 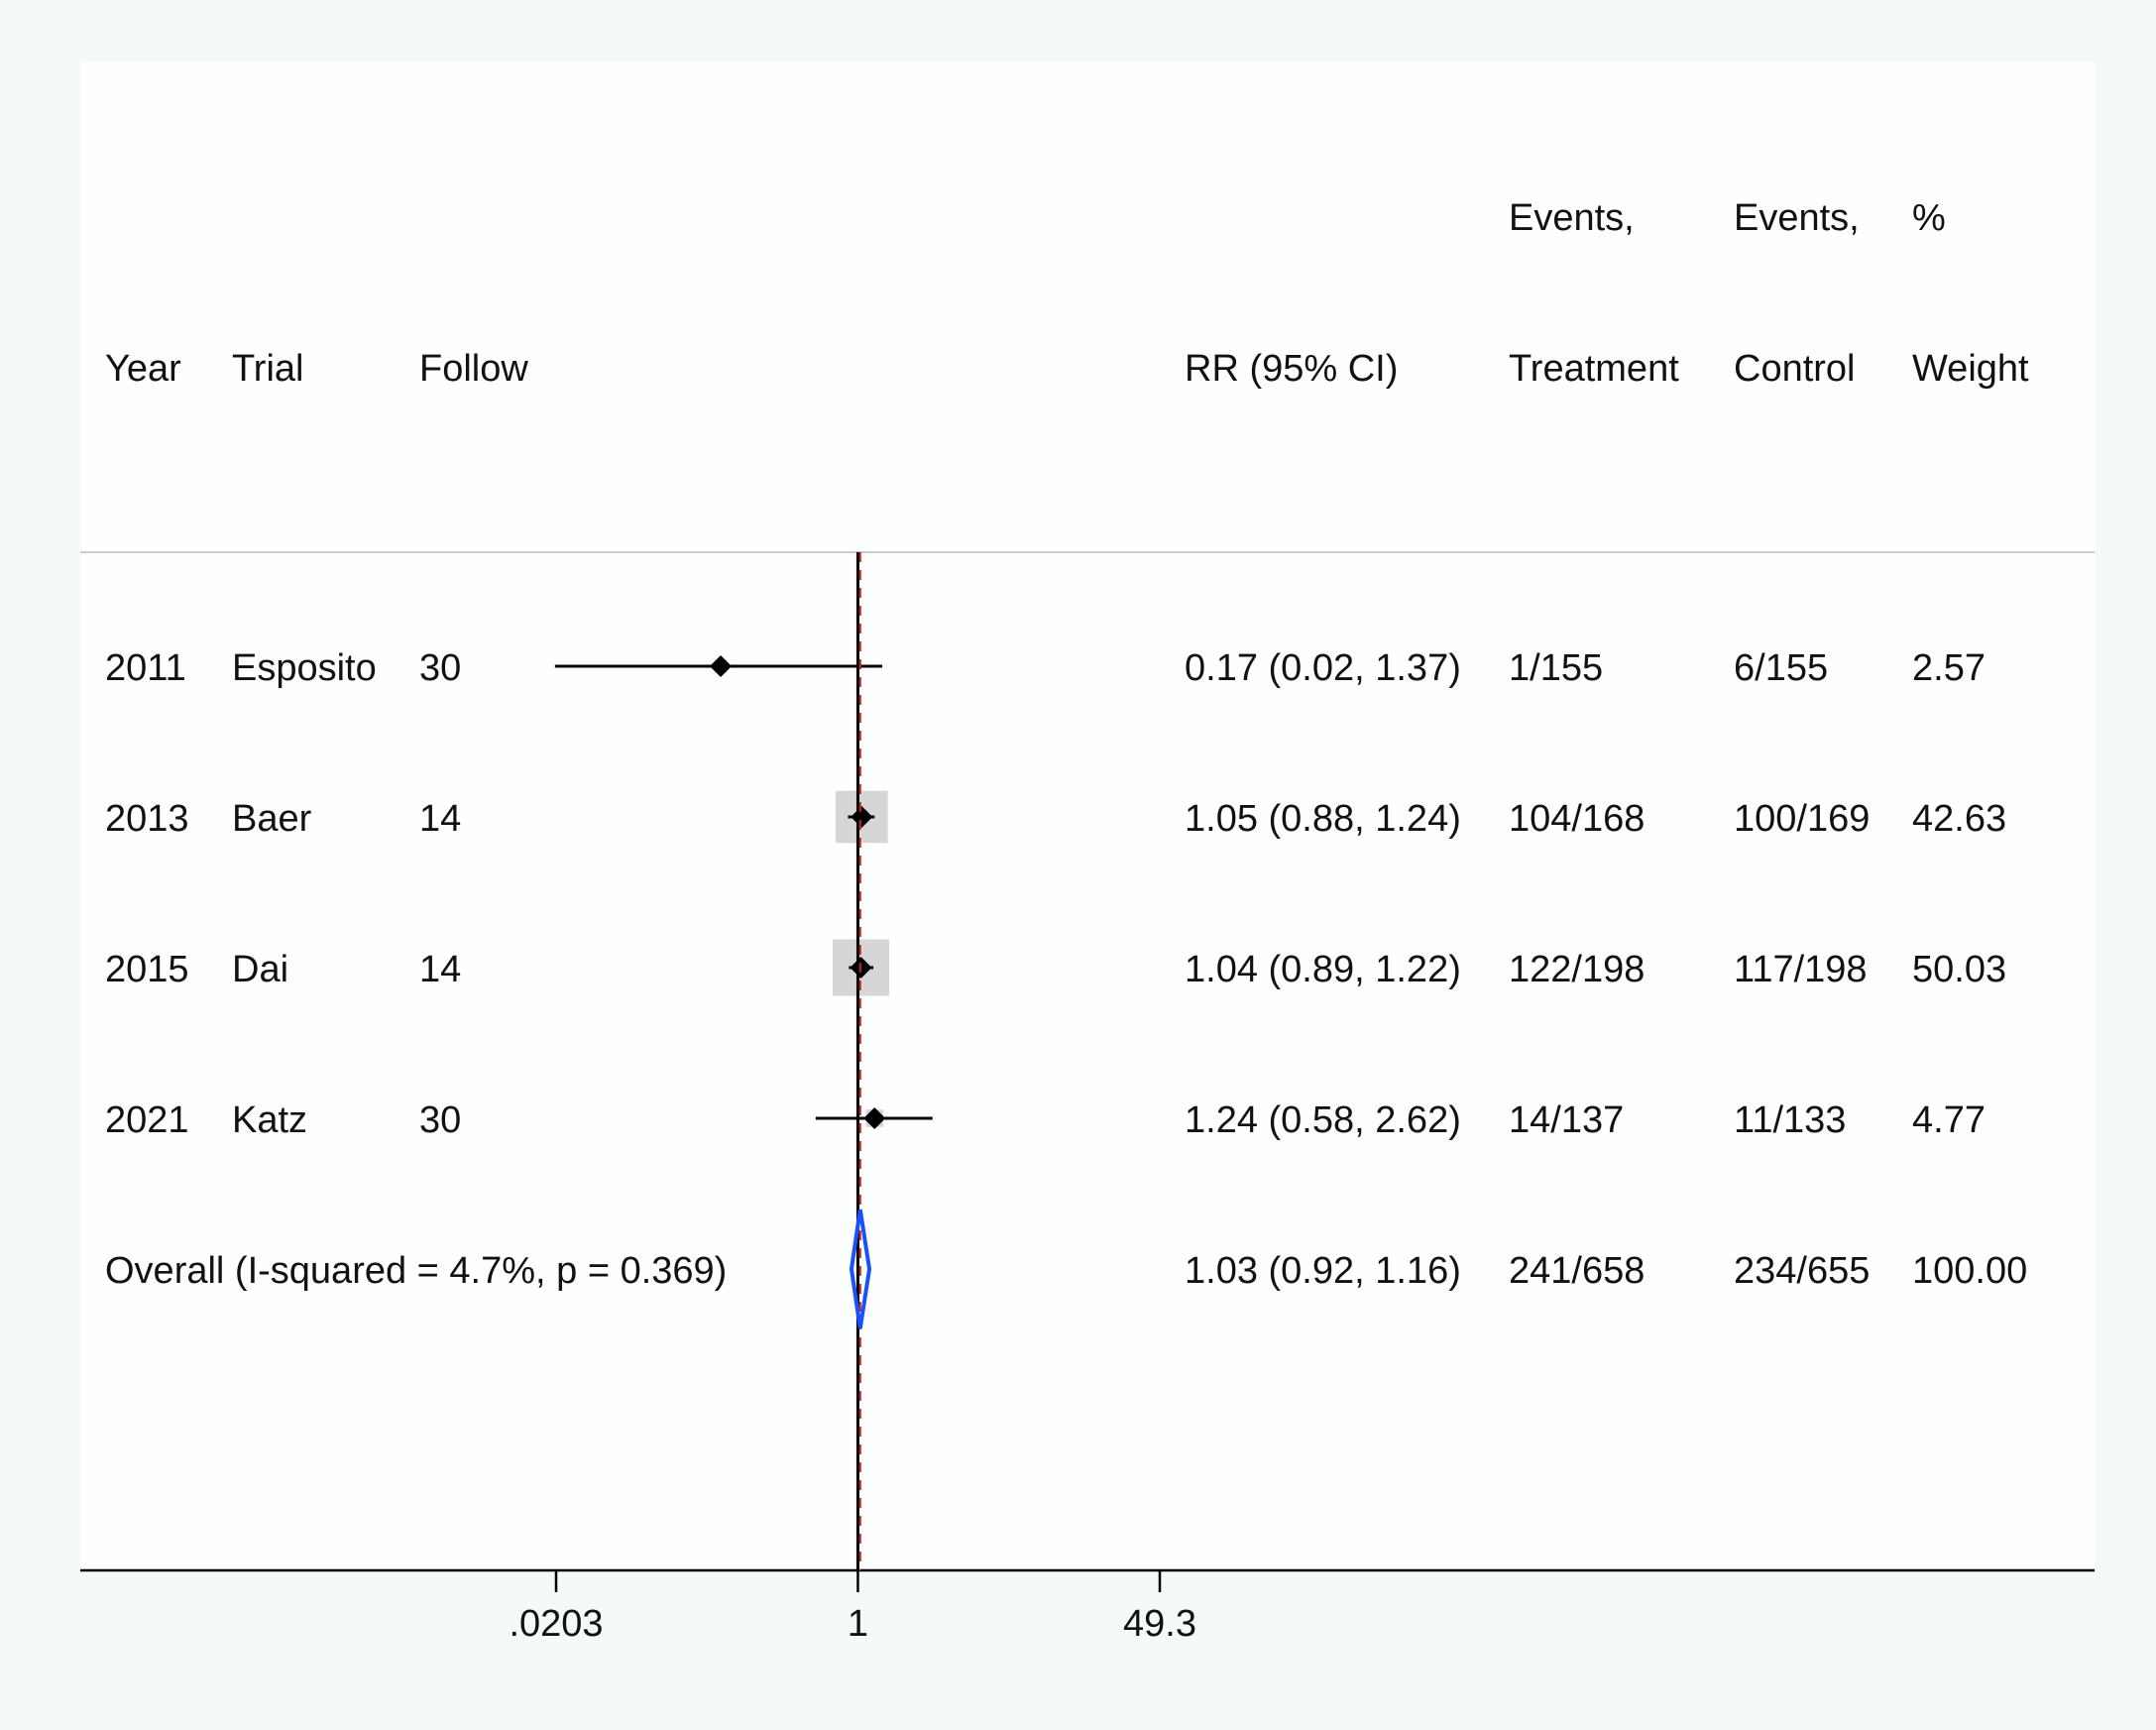 What do you see at coordinates (1781, 668) in the screenshot?
I see `cell-control: 6/155` at bounding box center [1781, 668].